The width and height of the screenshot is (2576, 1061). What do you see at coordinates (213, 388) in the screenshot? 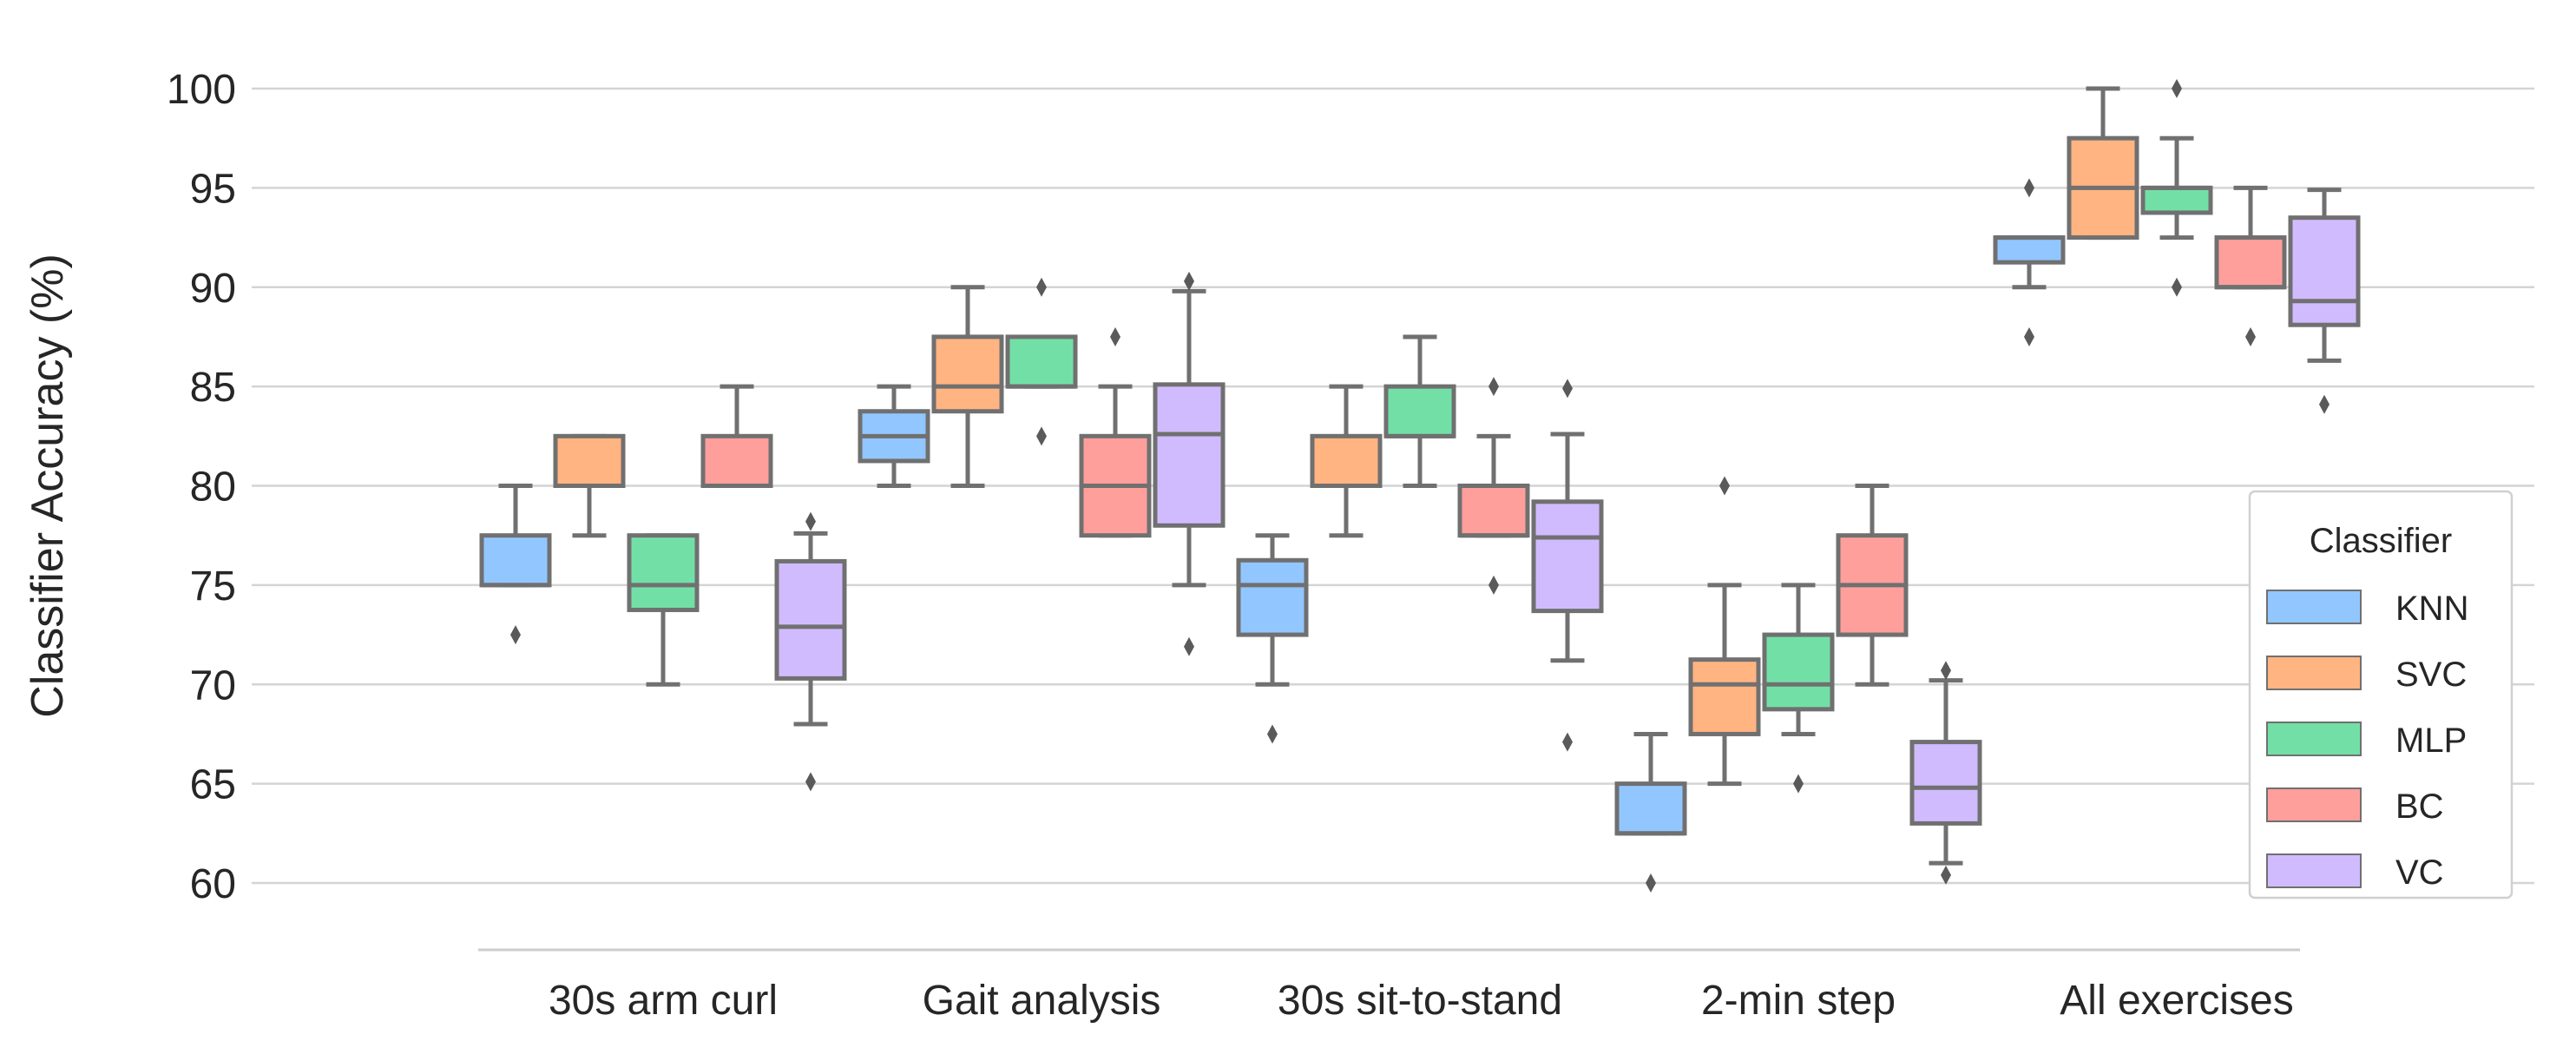
I see `y-tick-label: 85` at bounding box center [213, 388].